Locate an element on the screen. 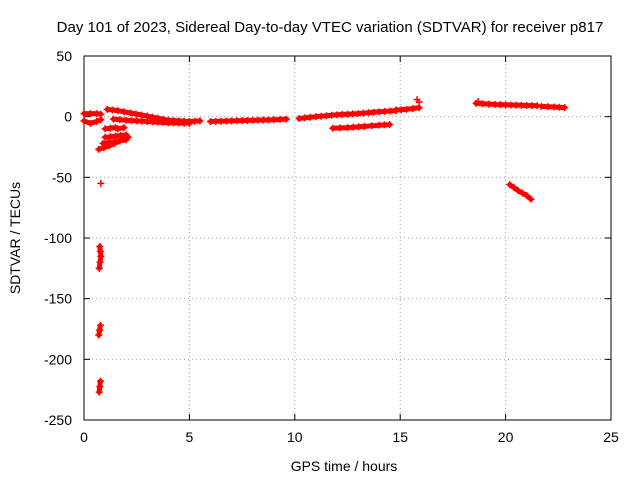 The image size is (640, 480). y-tick-label: -200 is located at coordinates (58, 359).